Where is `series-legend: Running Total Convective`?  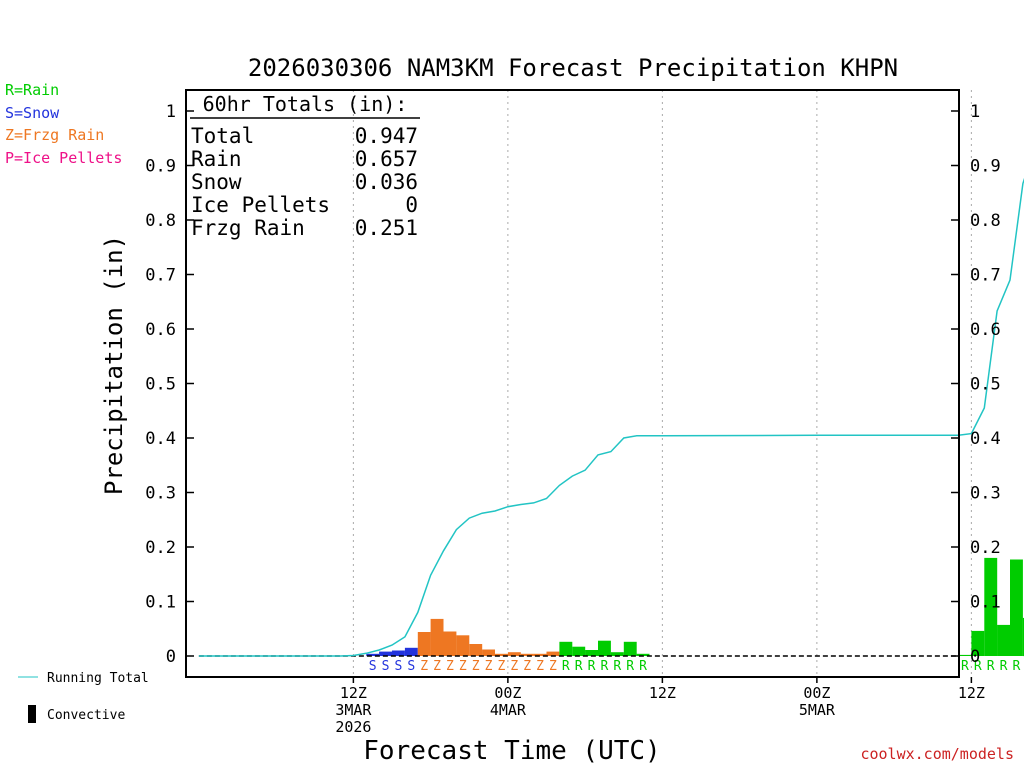 series-legend: Running Total Convective is located at coordinates (83, 697).